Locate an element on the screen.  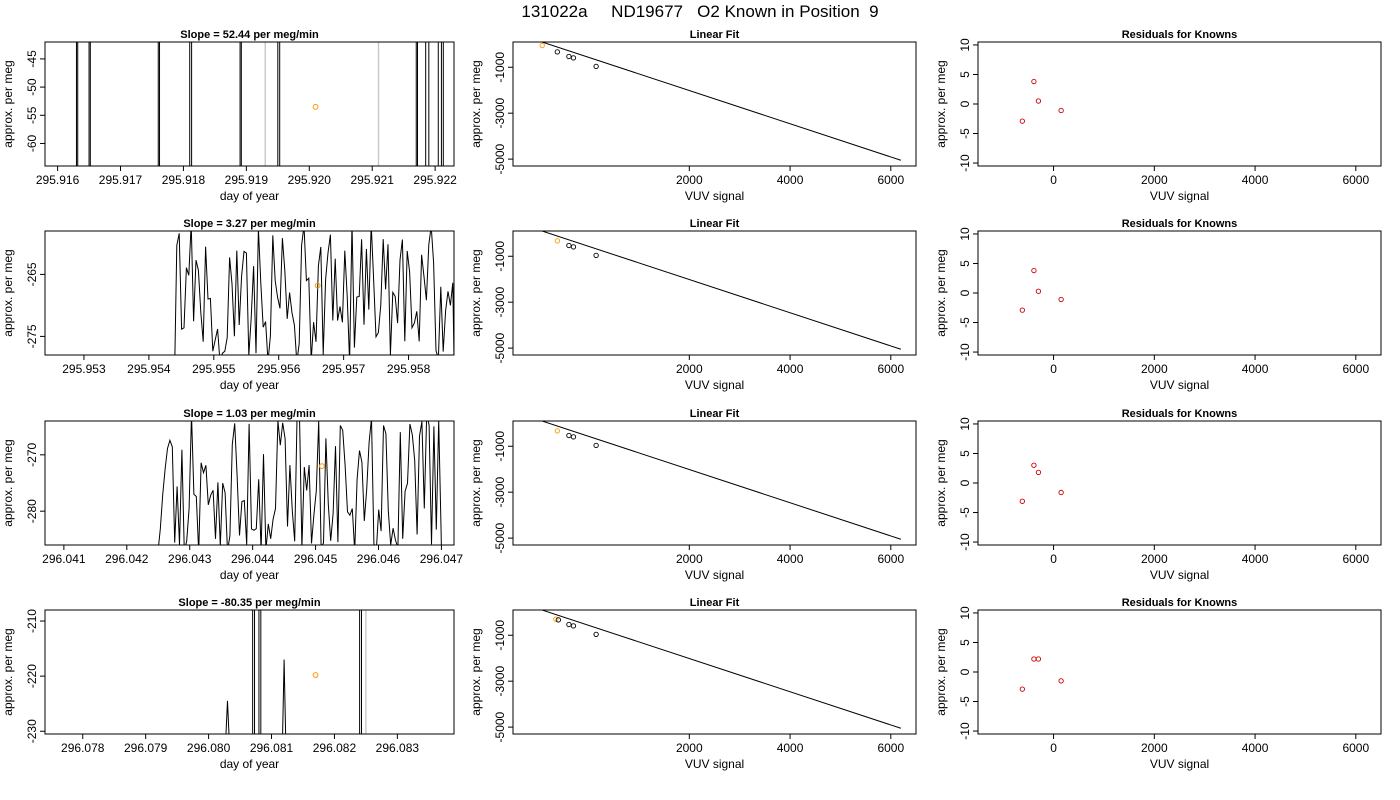
y-tick-label: 10 is located at coordinates (965, 613).